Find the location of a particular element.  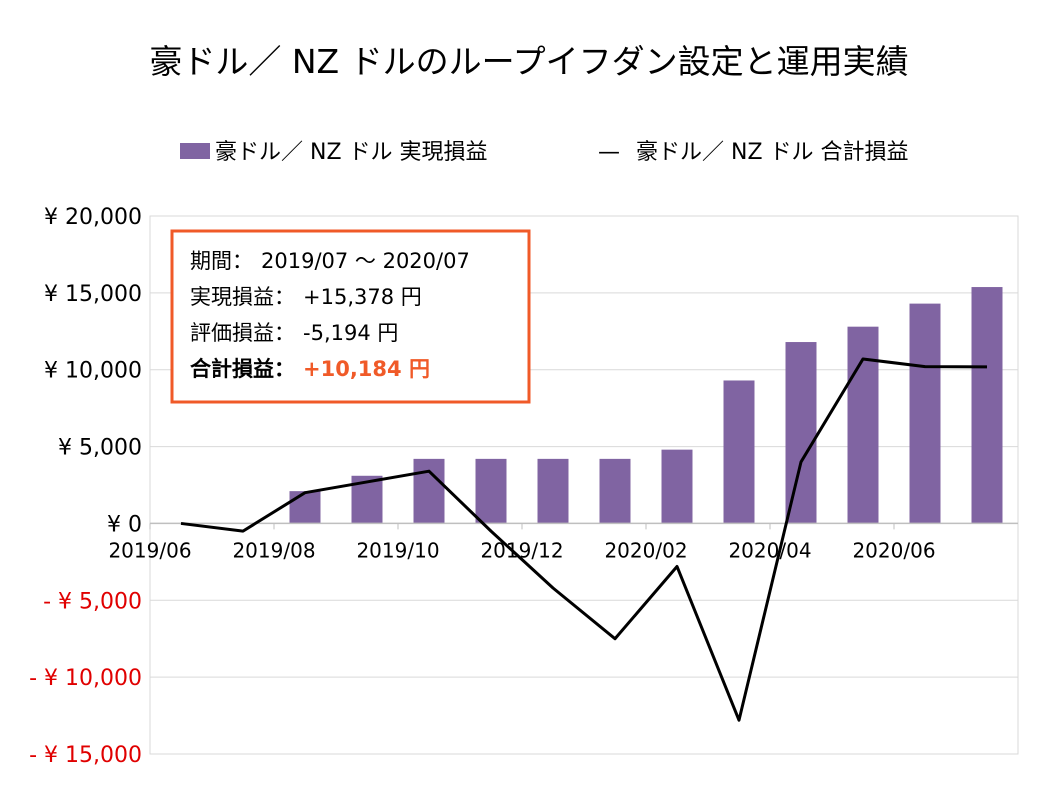

annotation-value: +10,184 円 is located at coordinates (366, 369).